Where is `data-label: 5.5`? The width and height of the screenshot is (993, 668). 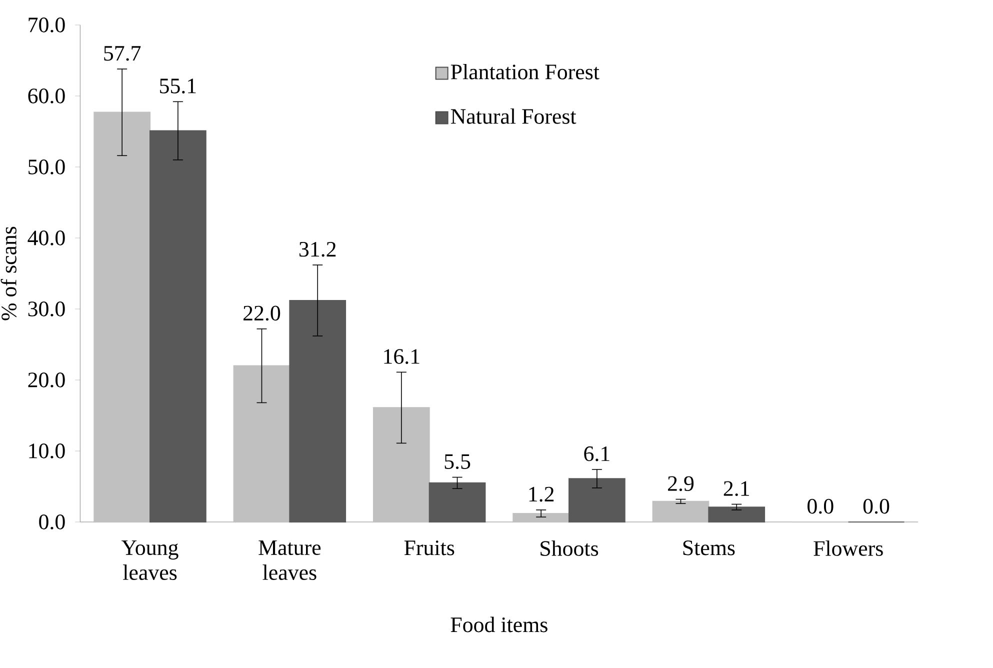 data-label: 5.5 is located at coordinates (457, 462).